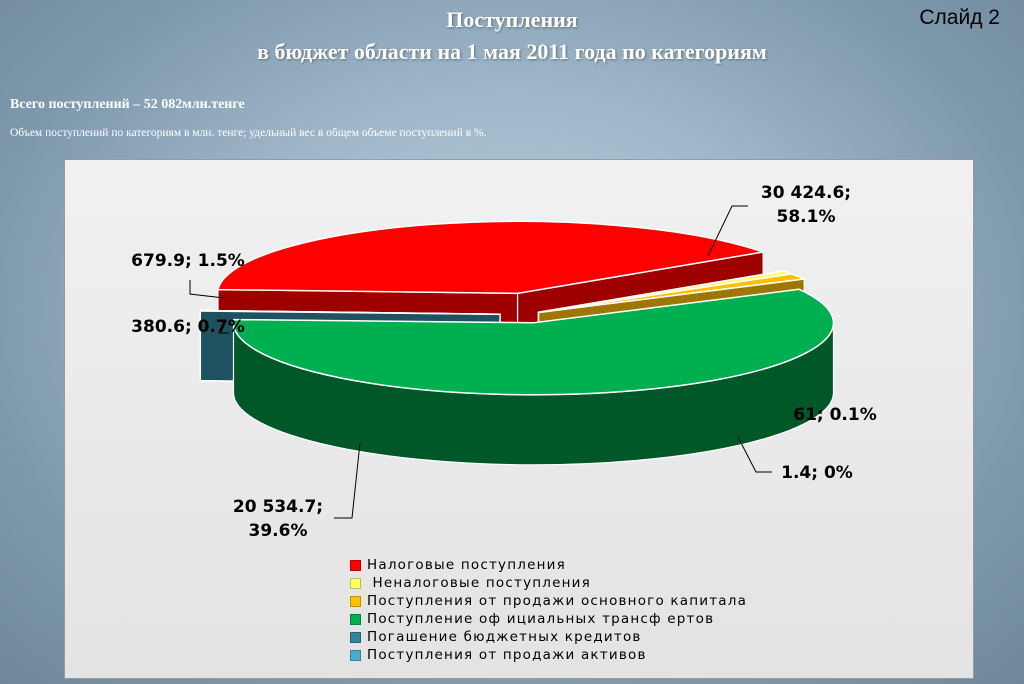  What do you see at coordinates (188, 327) in the screenshot?
I see `data-label-1-0: 380.6; 0.7%` at bounding box center [188, 327].